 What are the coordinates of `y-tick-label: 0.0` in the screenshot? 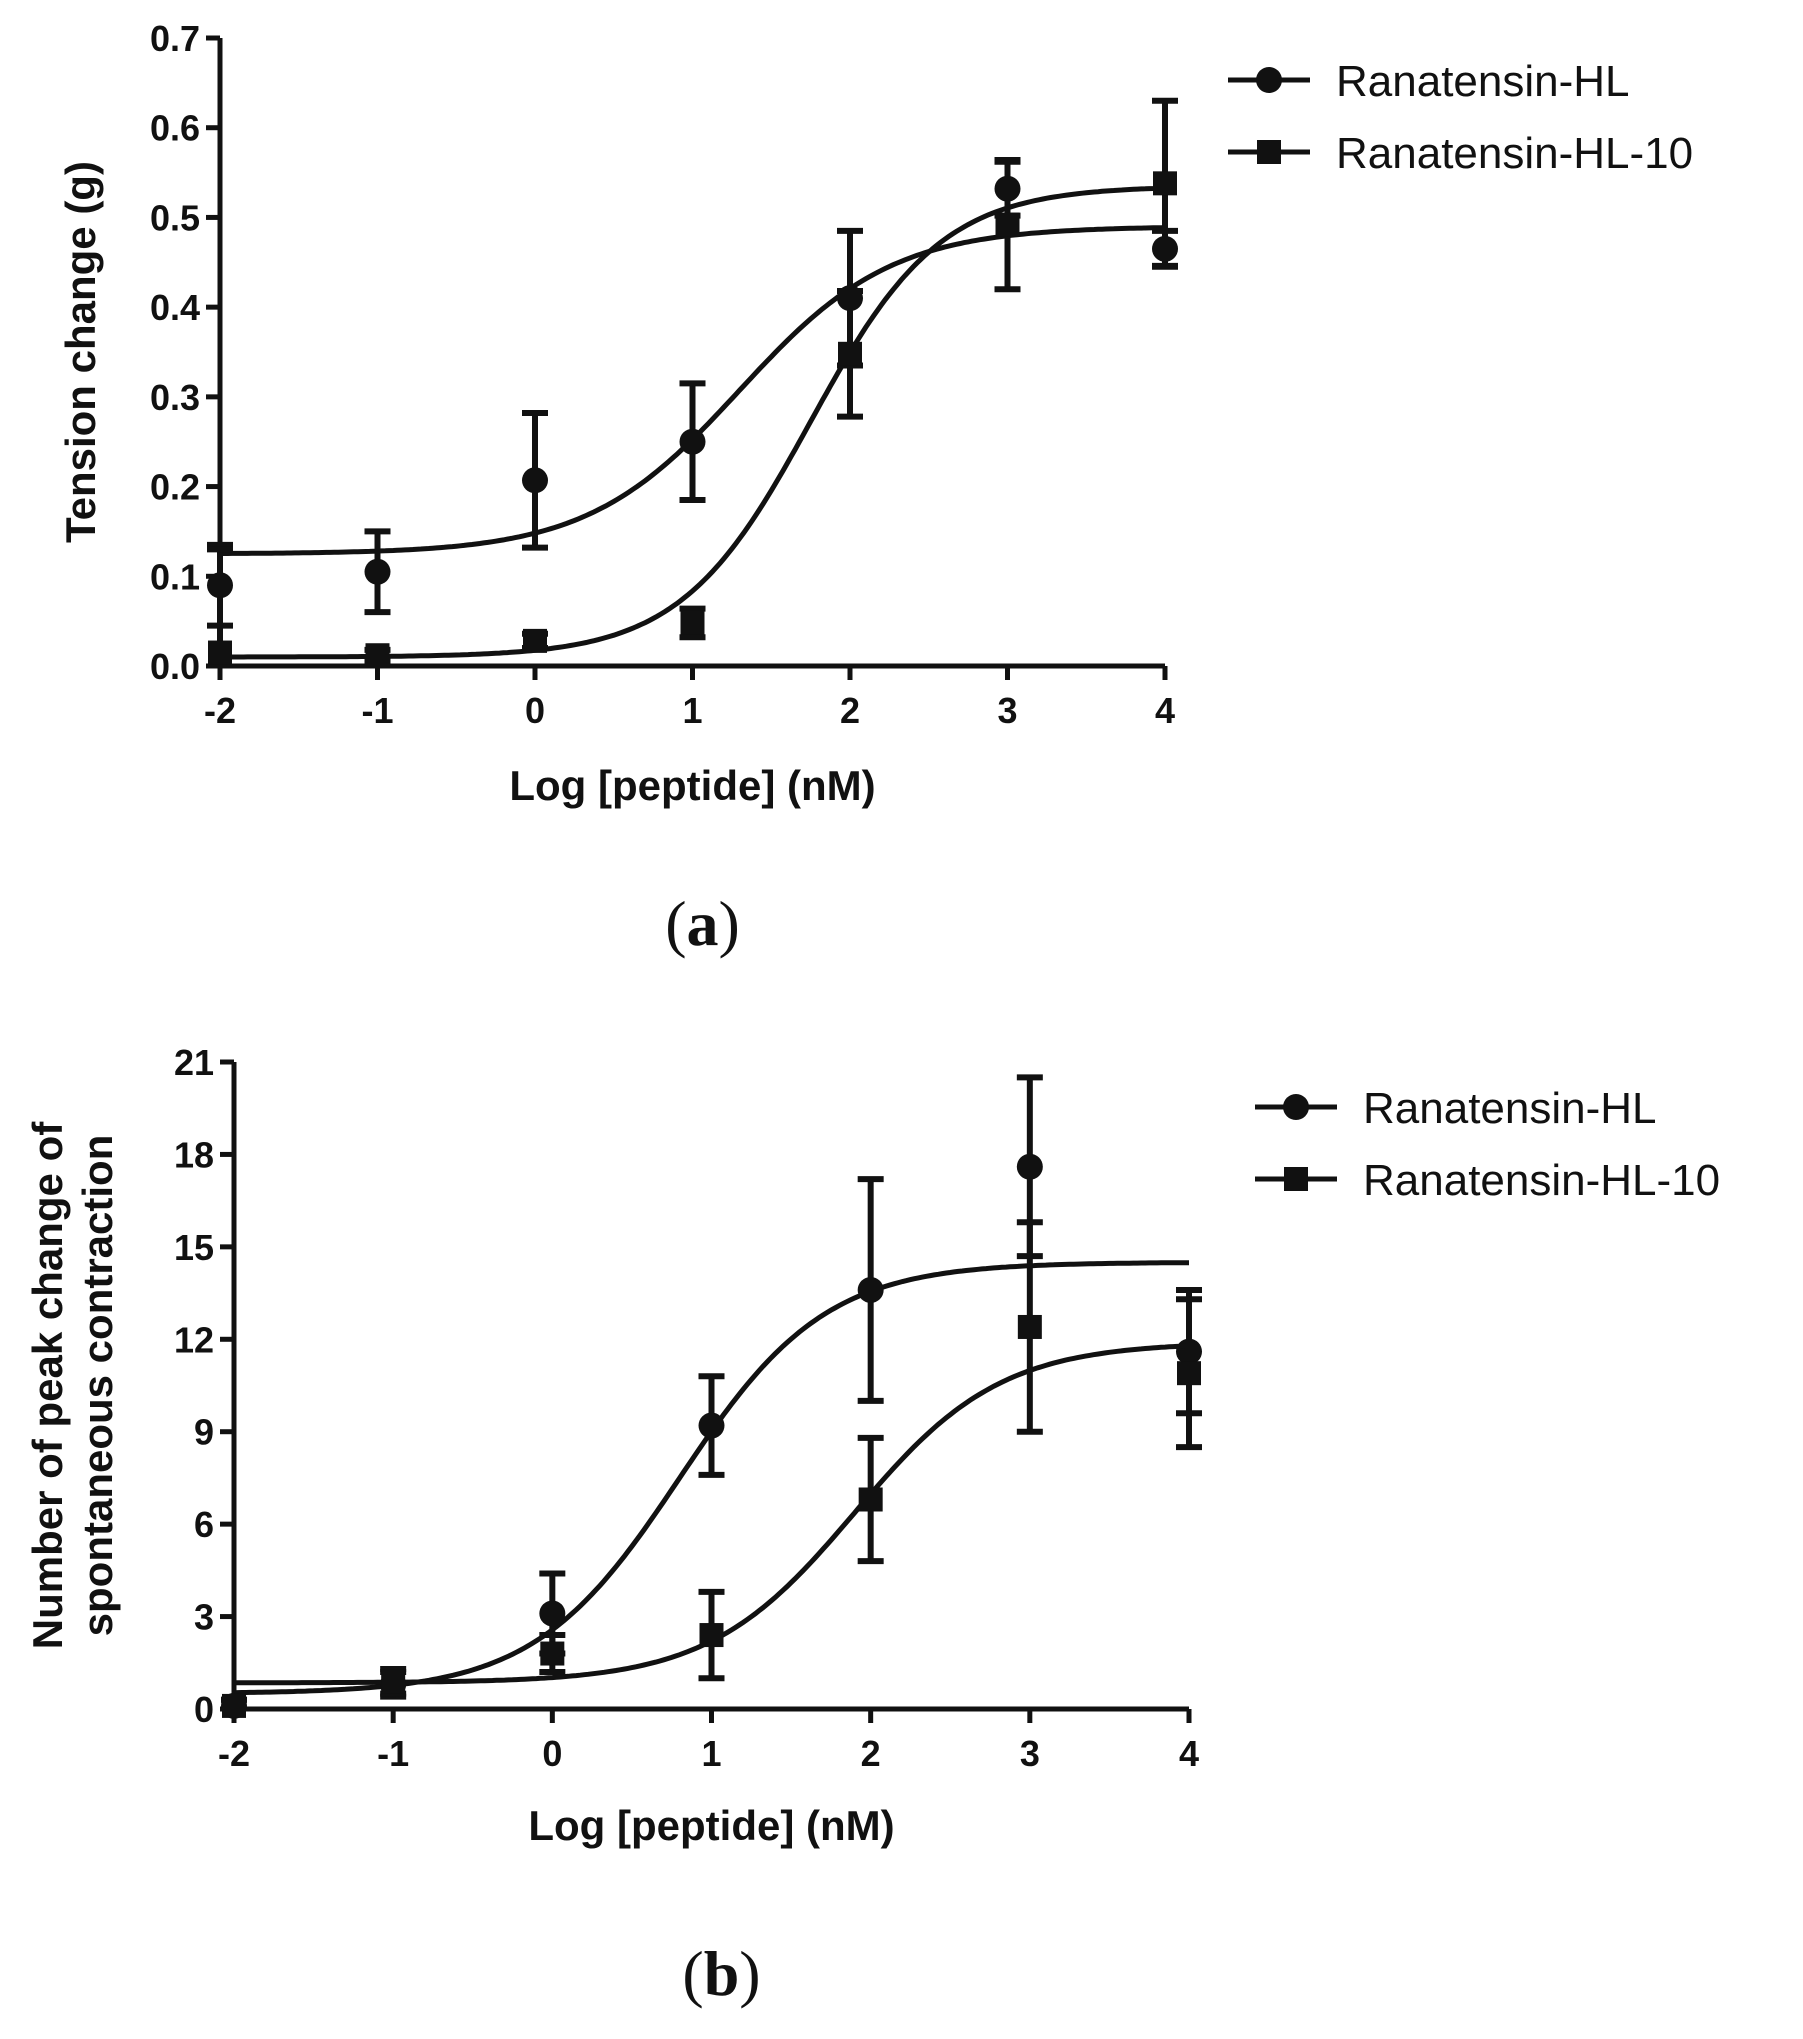 It's located at (175, 666).